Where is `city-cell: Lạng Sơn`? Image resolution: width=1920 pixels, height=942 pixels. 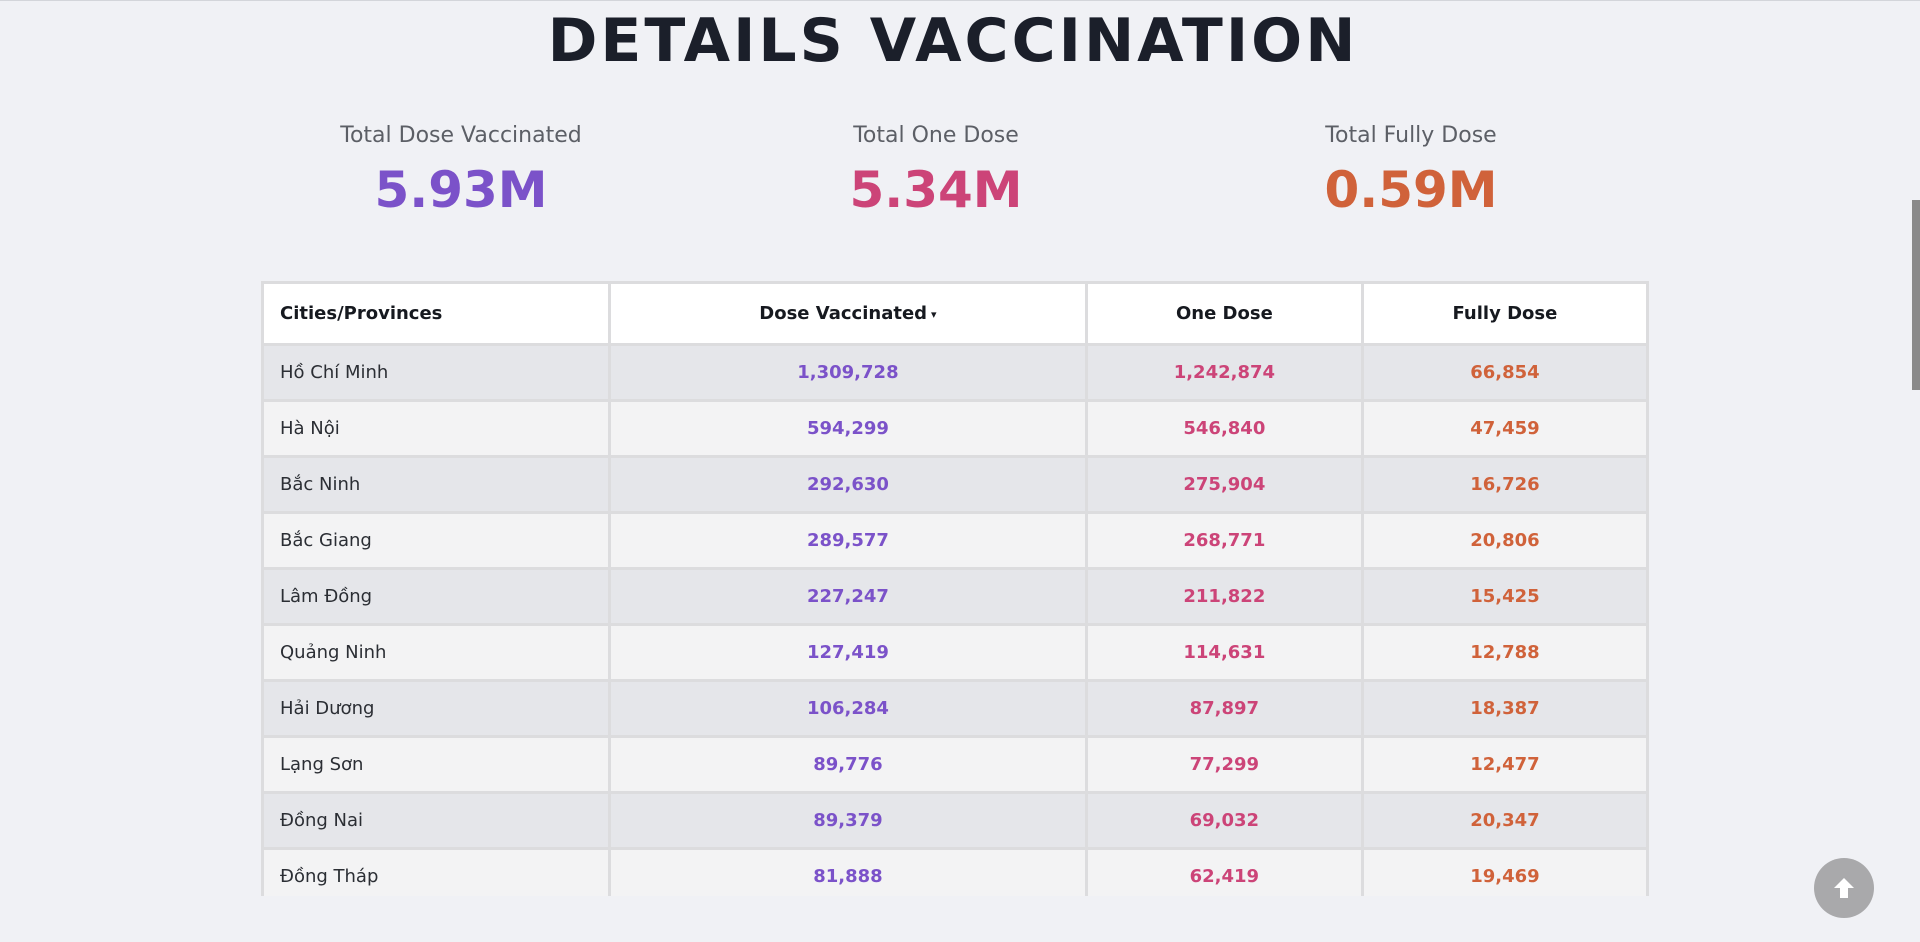
city-cell: Lạng Sơn is located at coordinates (436, 764).